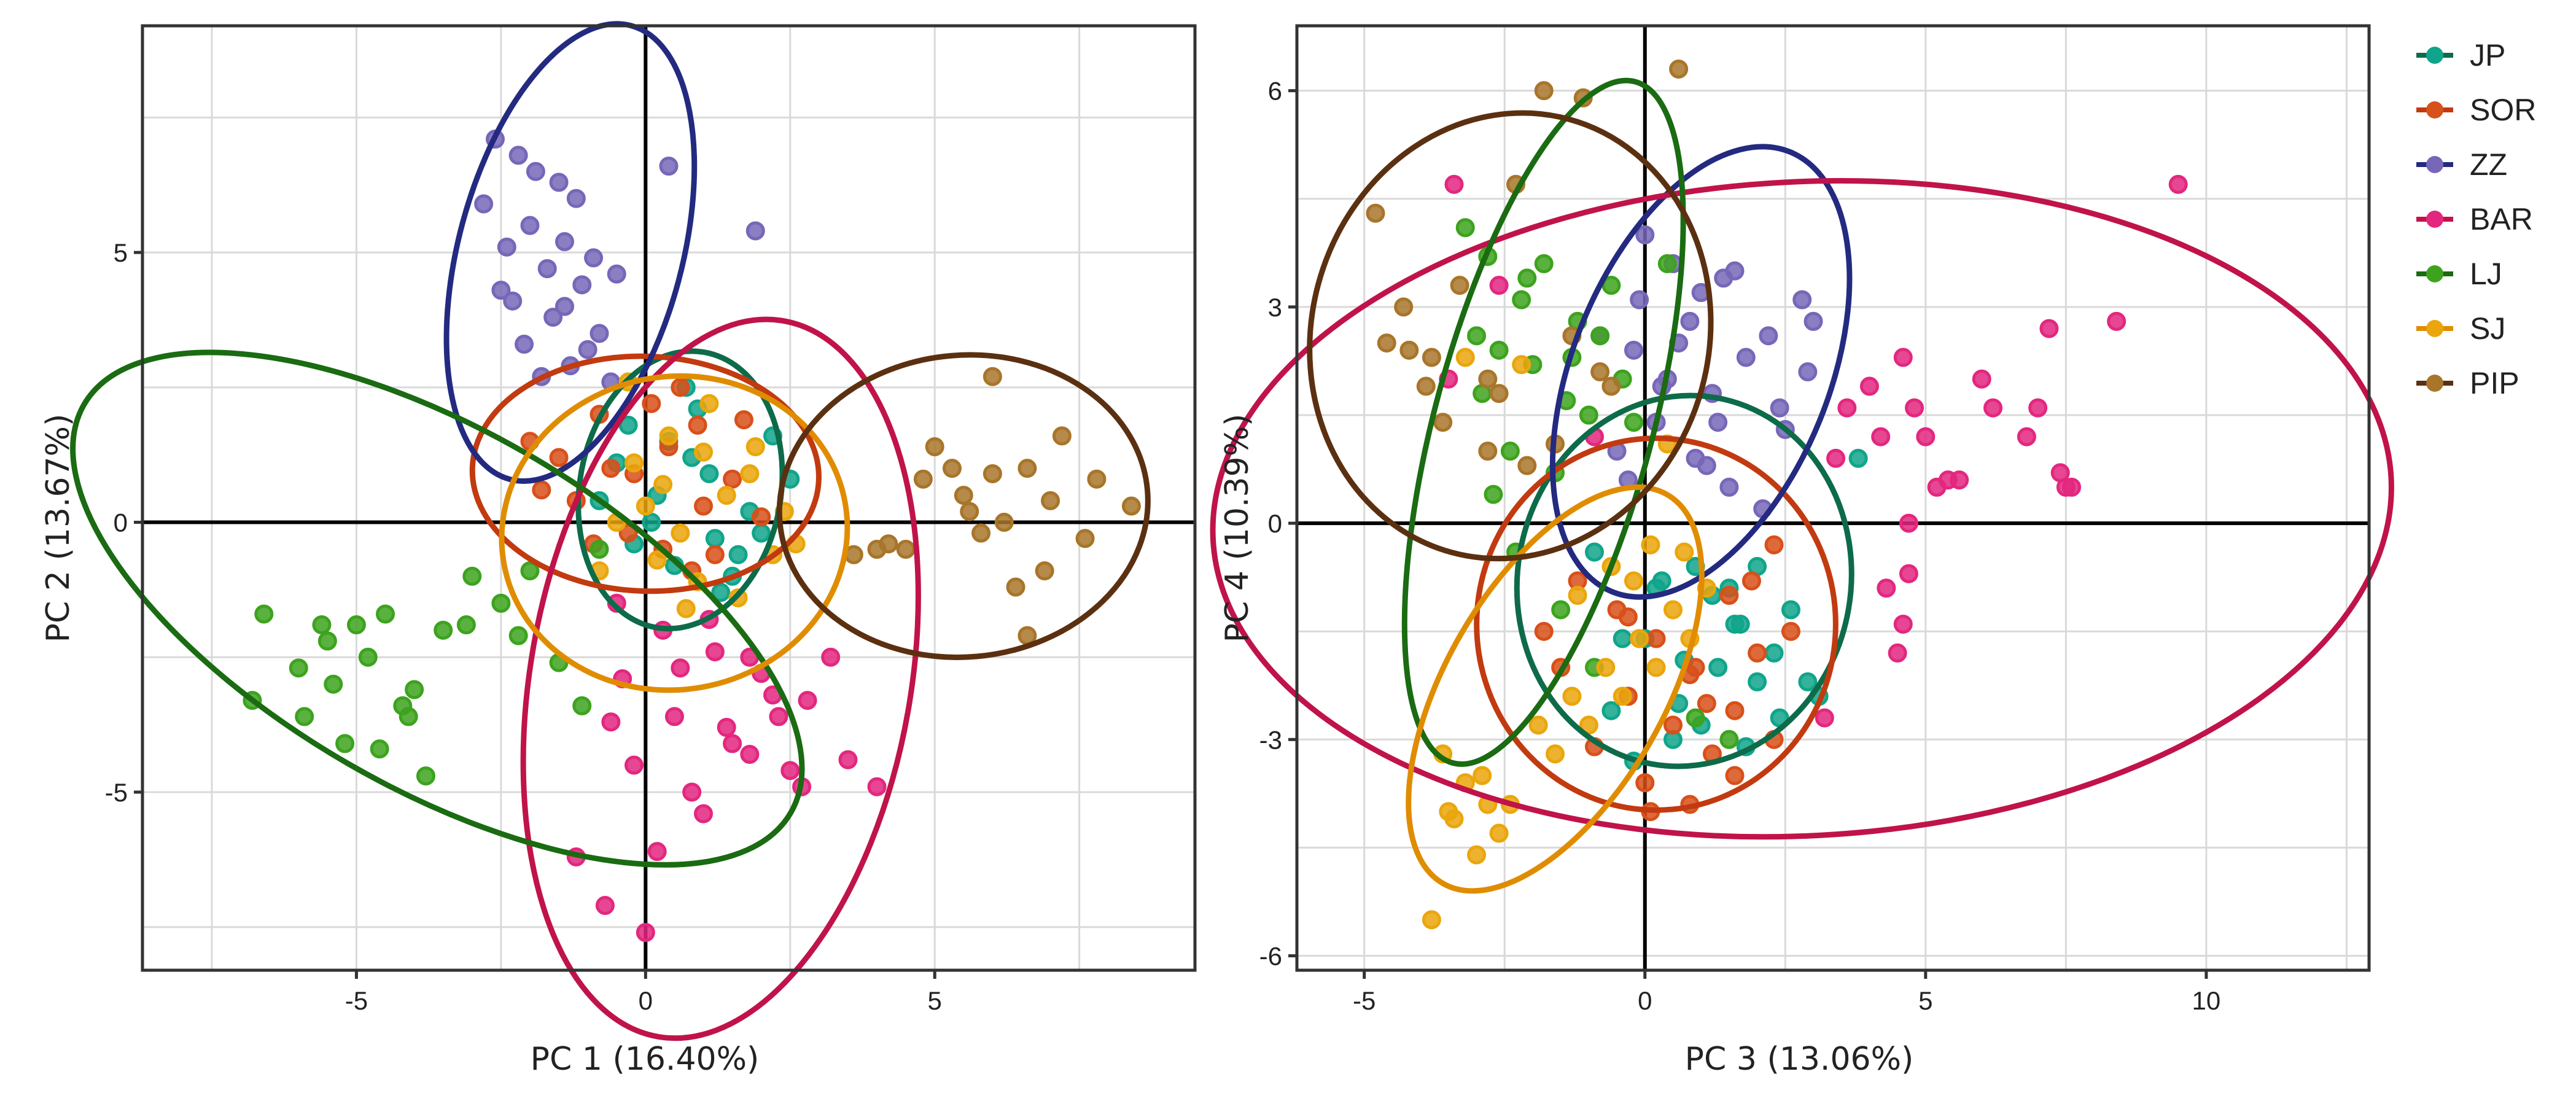  I want to click on ellipse-sj, so click(1555, 689).